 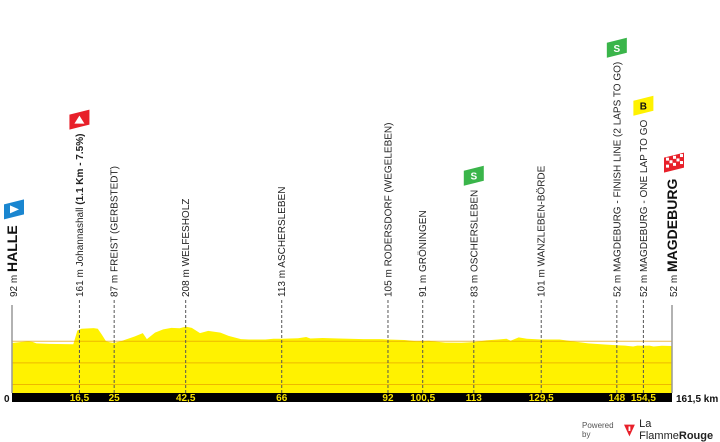 I want to click on km-label: 66, so click(x=282, y=398).